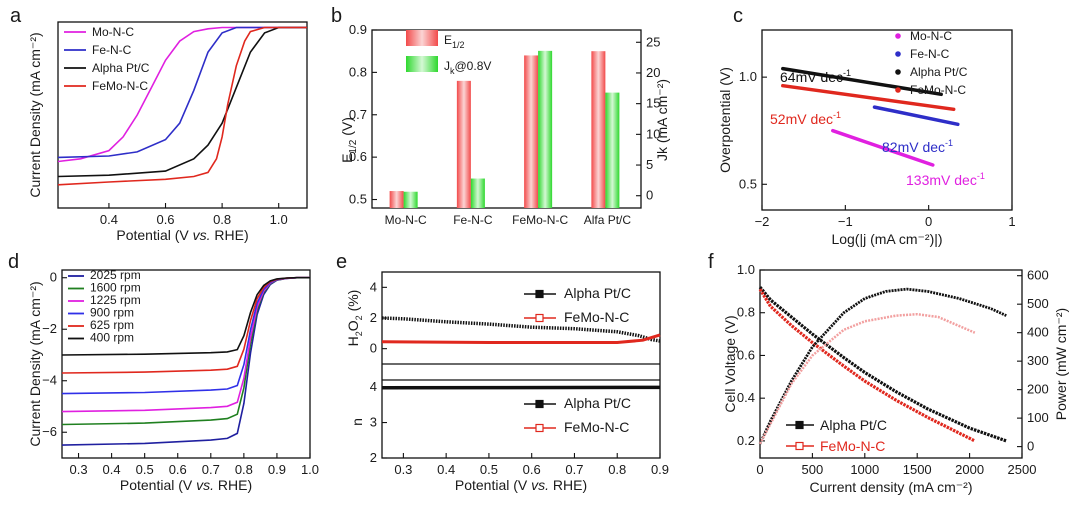  Describe the element at coordinates (845, 221) in the screenshot. I see `panel-c-xtick-label: −1` at that location.